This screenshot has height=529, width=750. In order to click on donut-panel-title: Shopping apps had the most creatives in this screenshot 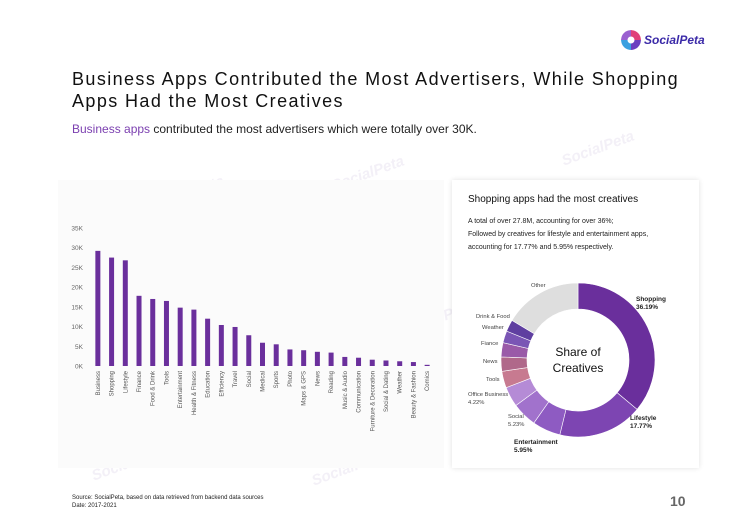, I will do `click(553, 199)`.